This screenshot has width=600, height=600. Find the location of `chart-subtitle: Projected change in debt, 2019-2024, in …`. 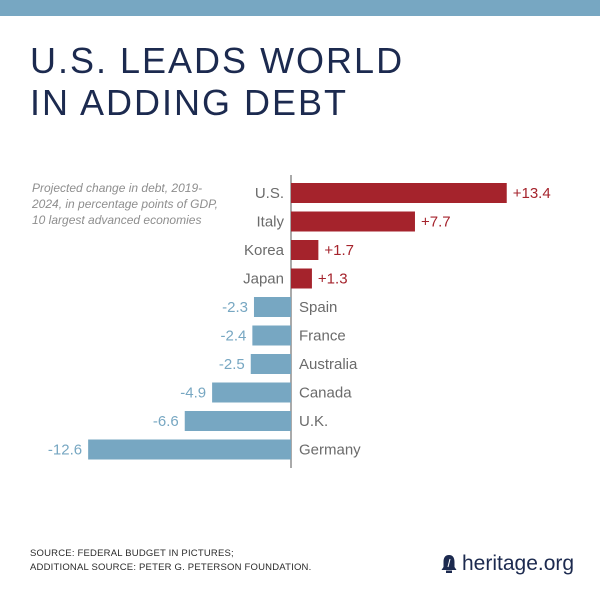

chart-subtitle: Projected change in debt, 2019-2024, in … is located at coordinates (125, 204).